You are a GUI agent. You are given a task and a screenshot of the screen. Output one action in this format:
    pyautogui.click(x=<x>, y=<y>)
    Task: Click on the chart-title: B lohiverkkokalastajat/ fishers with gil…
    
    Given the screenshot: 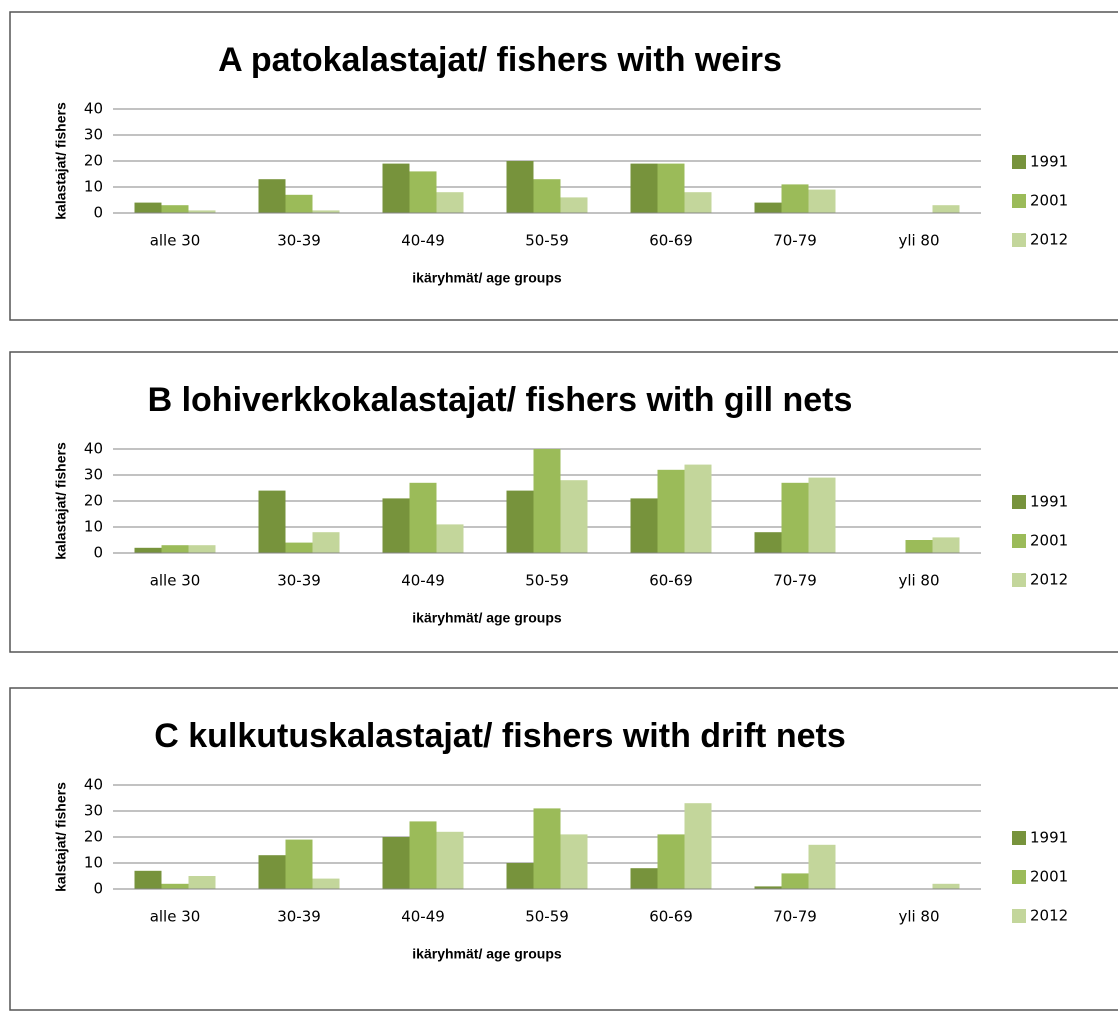 What is the action you would take?
    pyautogui.click(x=500, y=400)
    